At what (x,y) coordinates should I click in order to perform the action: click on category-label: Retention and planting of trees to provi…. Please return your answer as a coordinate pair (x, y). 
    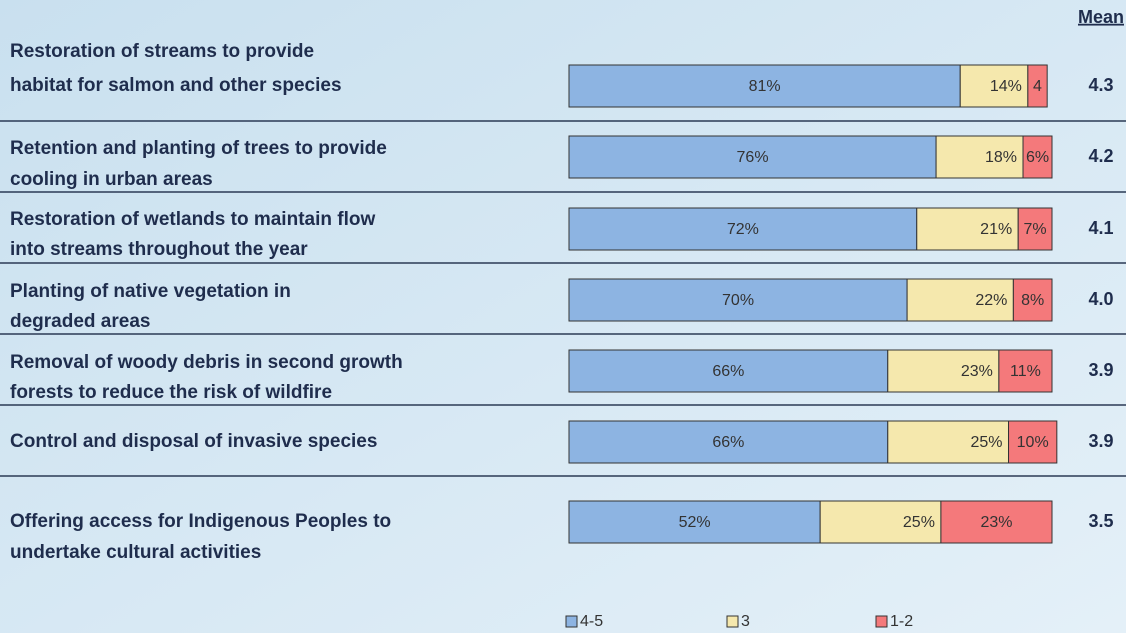
    Looking at the image, I should click on (198, 148).